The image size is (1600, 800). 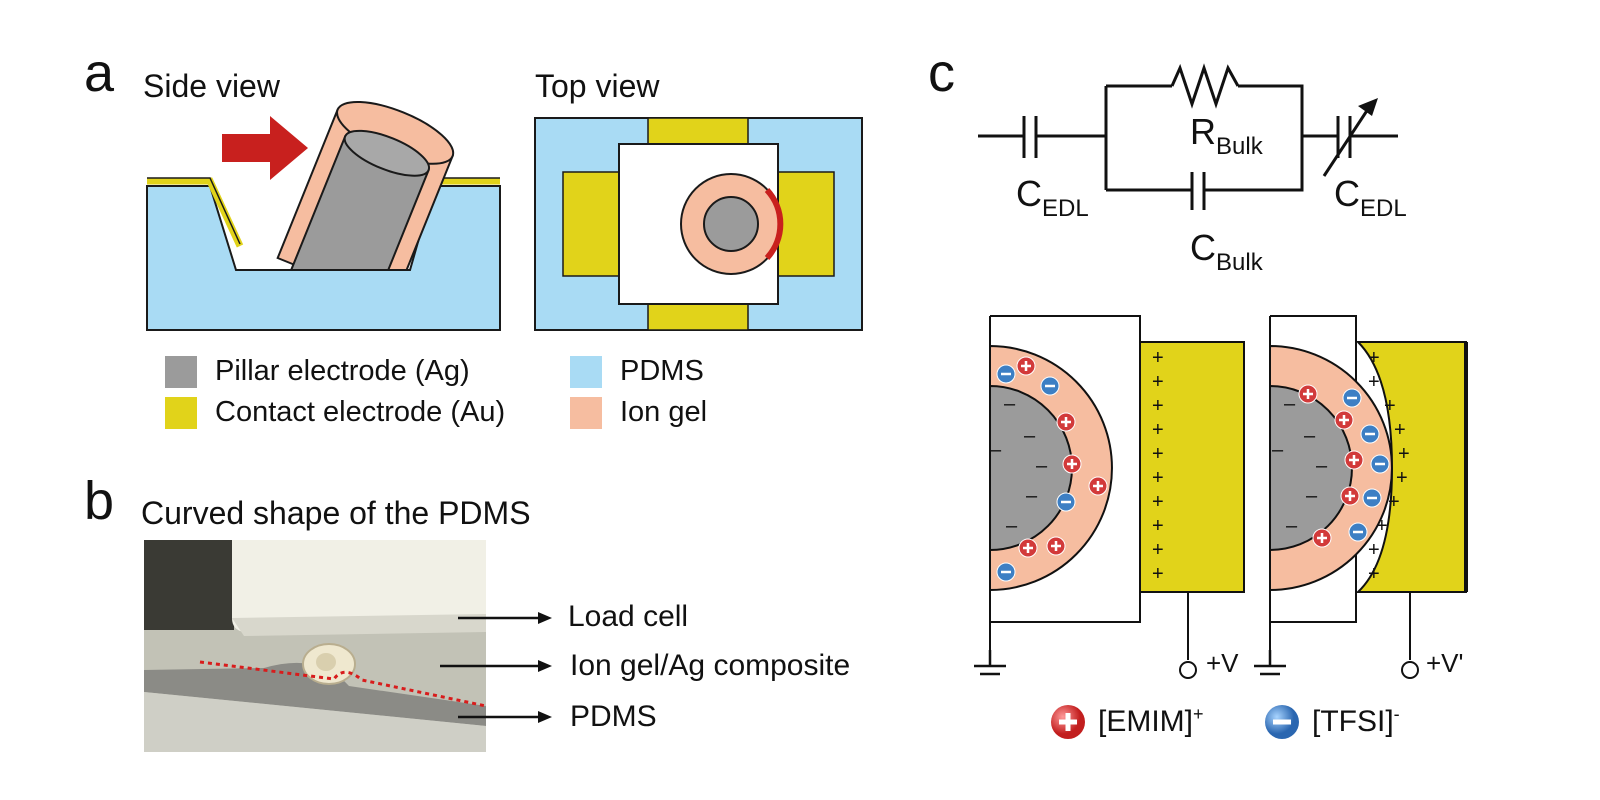 I want to click on gold-right, so click(x=806, y=224).